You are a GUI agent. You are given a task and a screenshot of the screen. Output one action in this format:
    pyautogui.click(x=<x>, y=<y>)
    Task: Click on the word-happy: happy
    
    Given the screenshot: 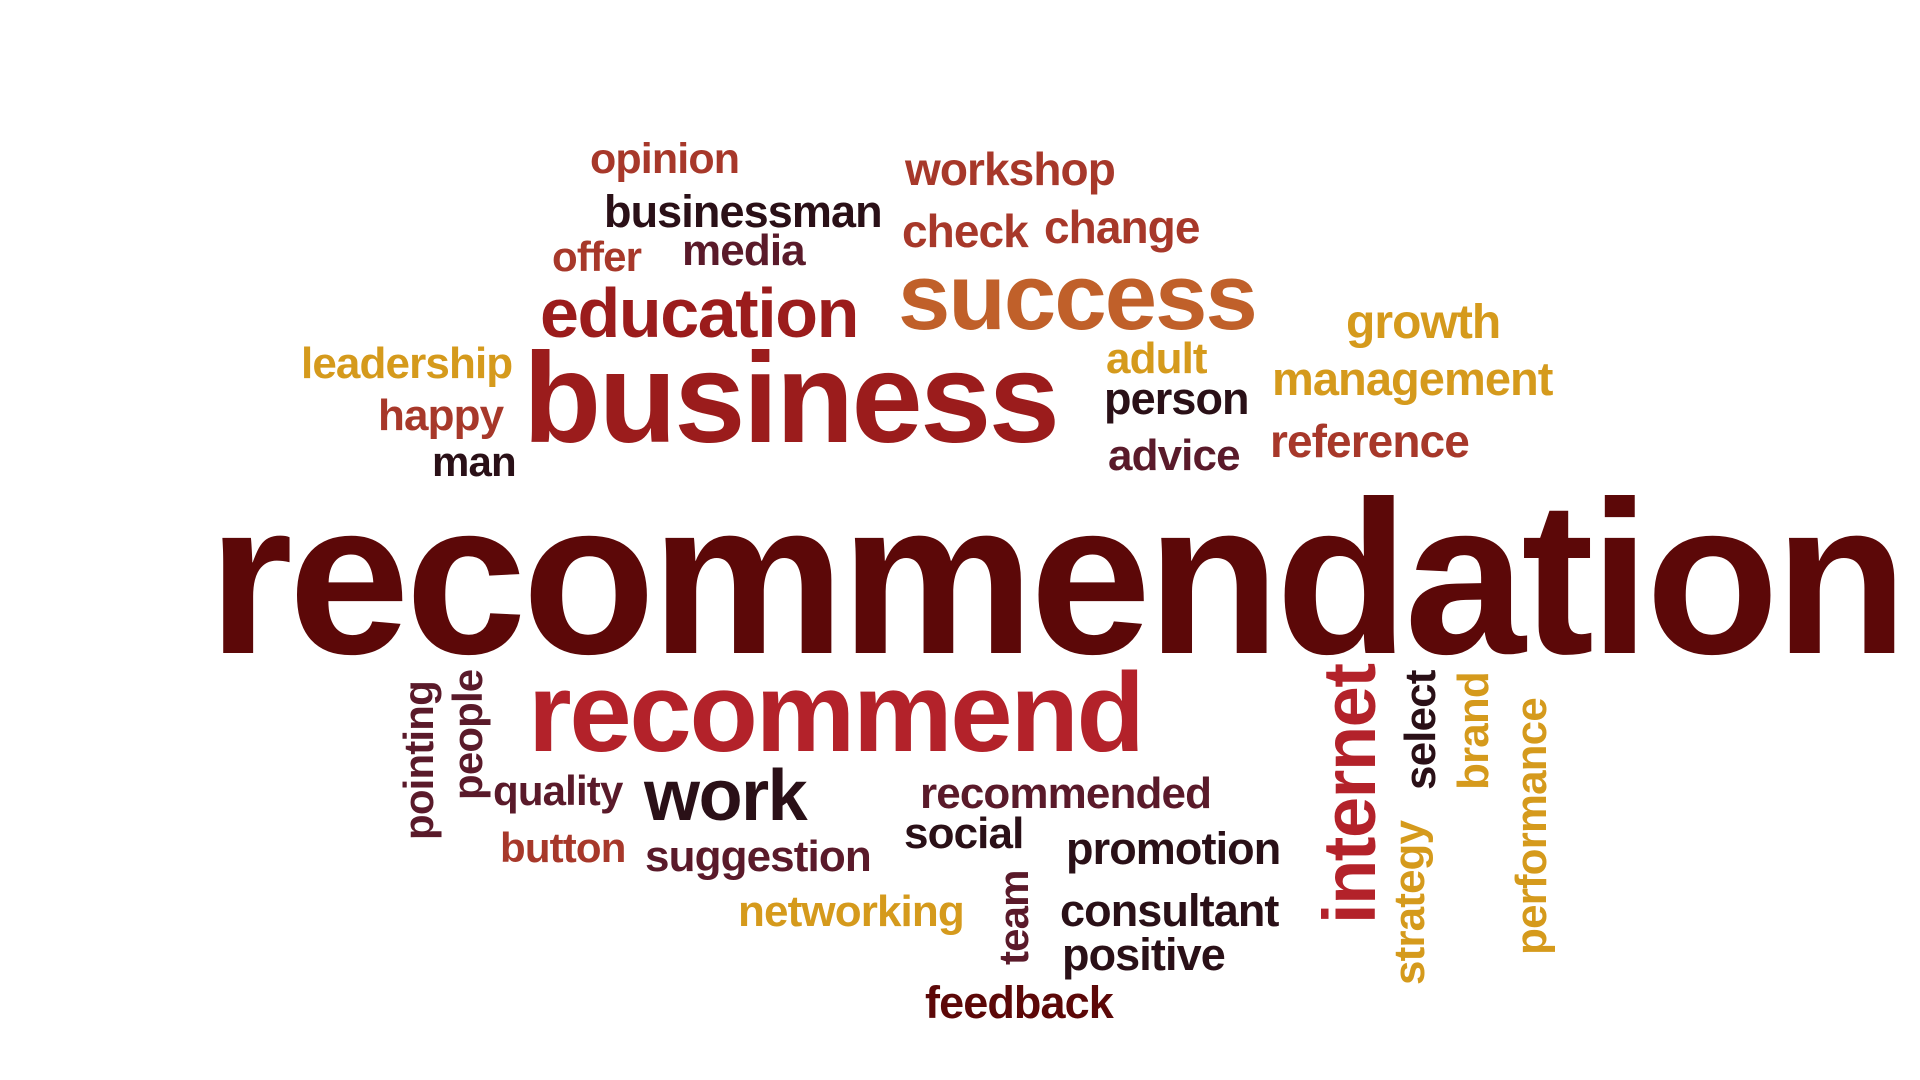 What is the action you would take?
    pyautogui.click(x=441, y=415)
    